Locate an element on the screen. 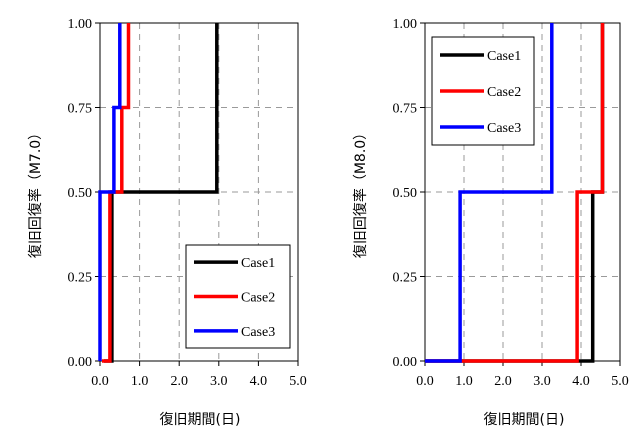 The height and width of the screenshot is (435, 633). series-line-case2 is located at coordinates (116, 193).